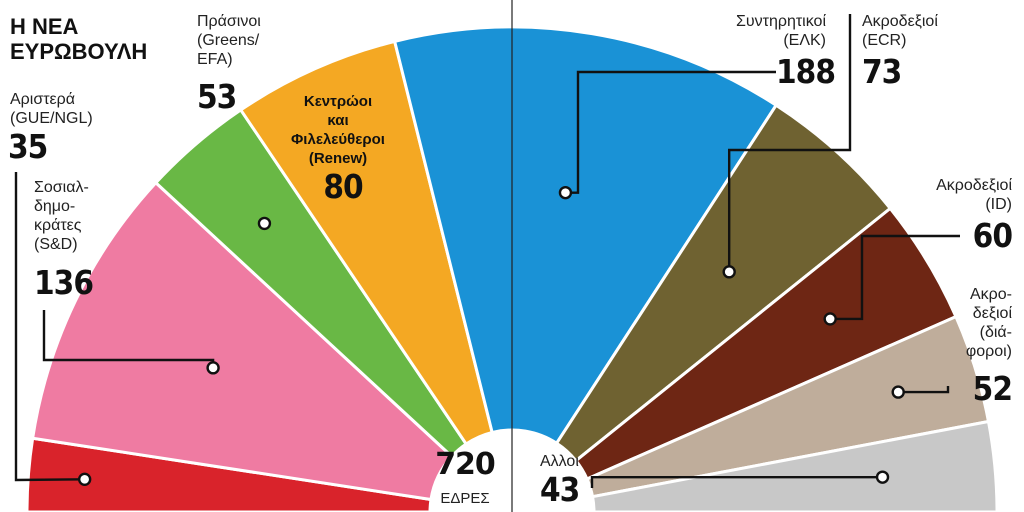 This screenshot has height=512, width=1024. I want to click on leader-dot-ni, so click(898, 392).